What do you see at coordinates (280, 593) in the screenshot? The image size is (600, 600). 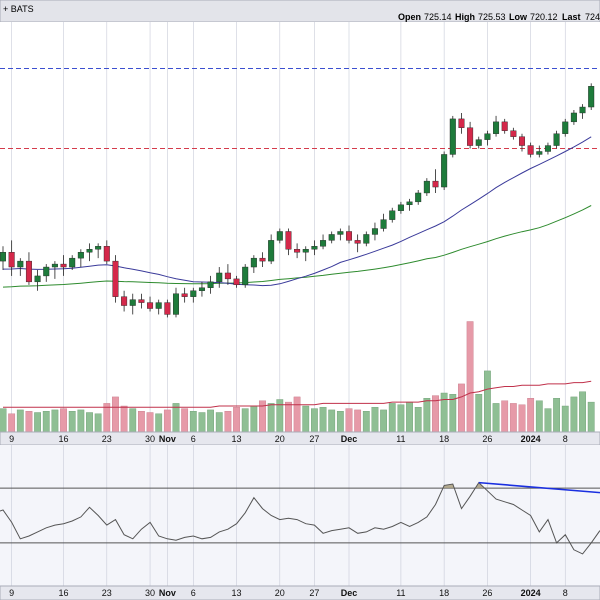 I see `date-label-bottom: 20` at bounding box center [280, 593].